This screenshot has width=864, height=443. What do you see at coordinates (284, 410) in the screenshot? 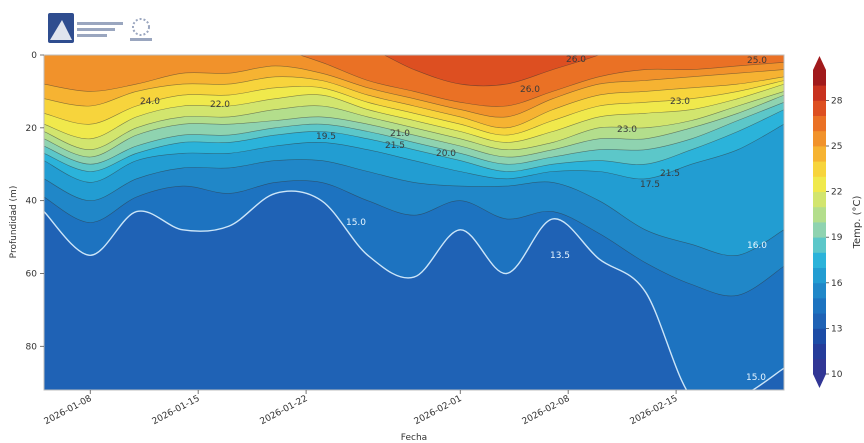
I see `x-tick-label: 2026-01-22` at bounding box center [284, 410].